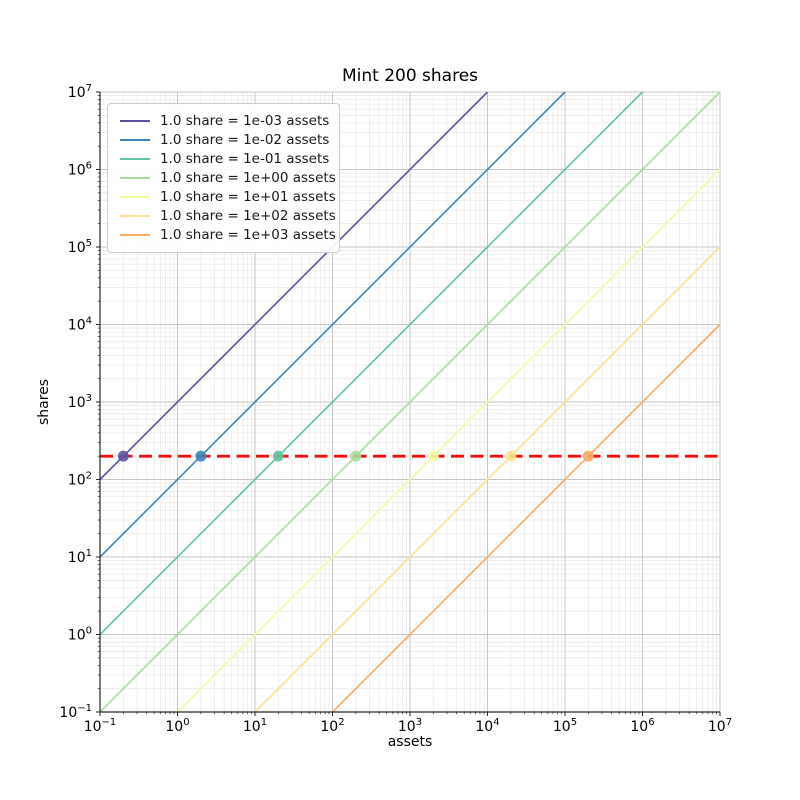 Image resolution: width=800 pixels, height=800 pixels. I want to click on y-tick-label: 100, so click(80, 635).